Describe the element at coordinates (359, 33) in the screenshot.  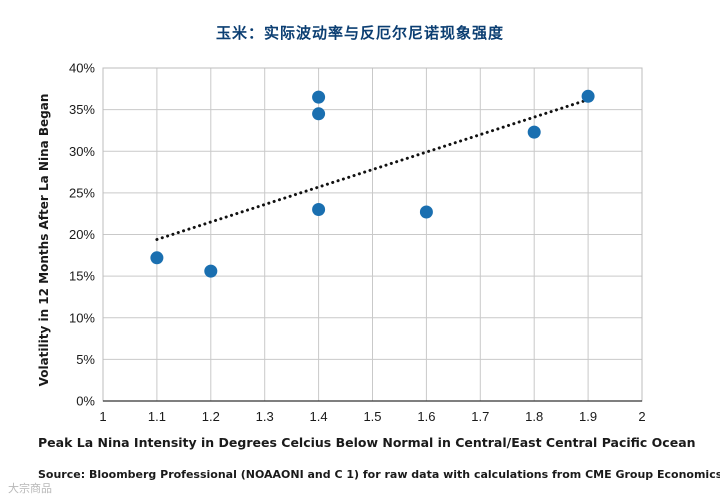
I see `chart-title: 玉米：实际波动率与反厄尔尼诺现象强度` at that location.